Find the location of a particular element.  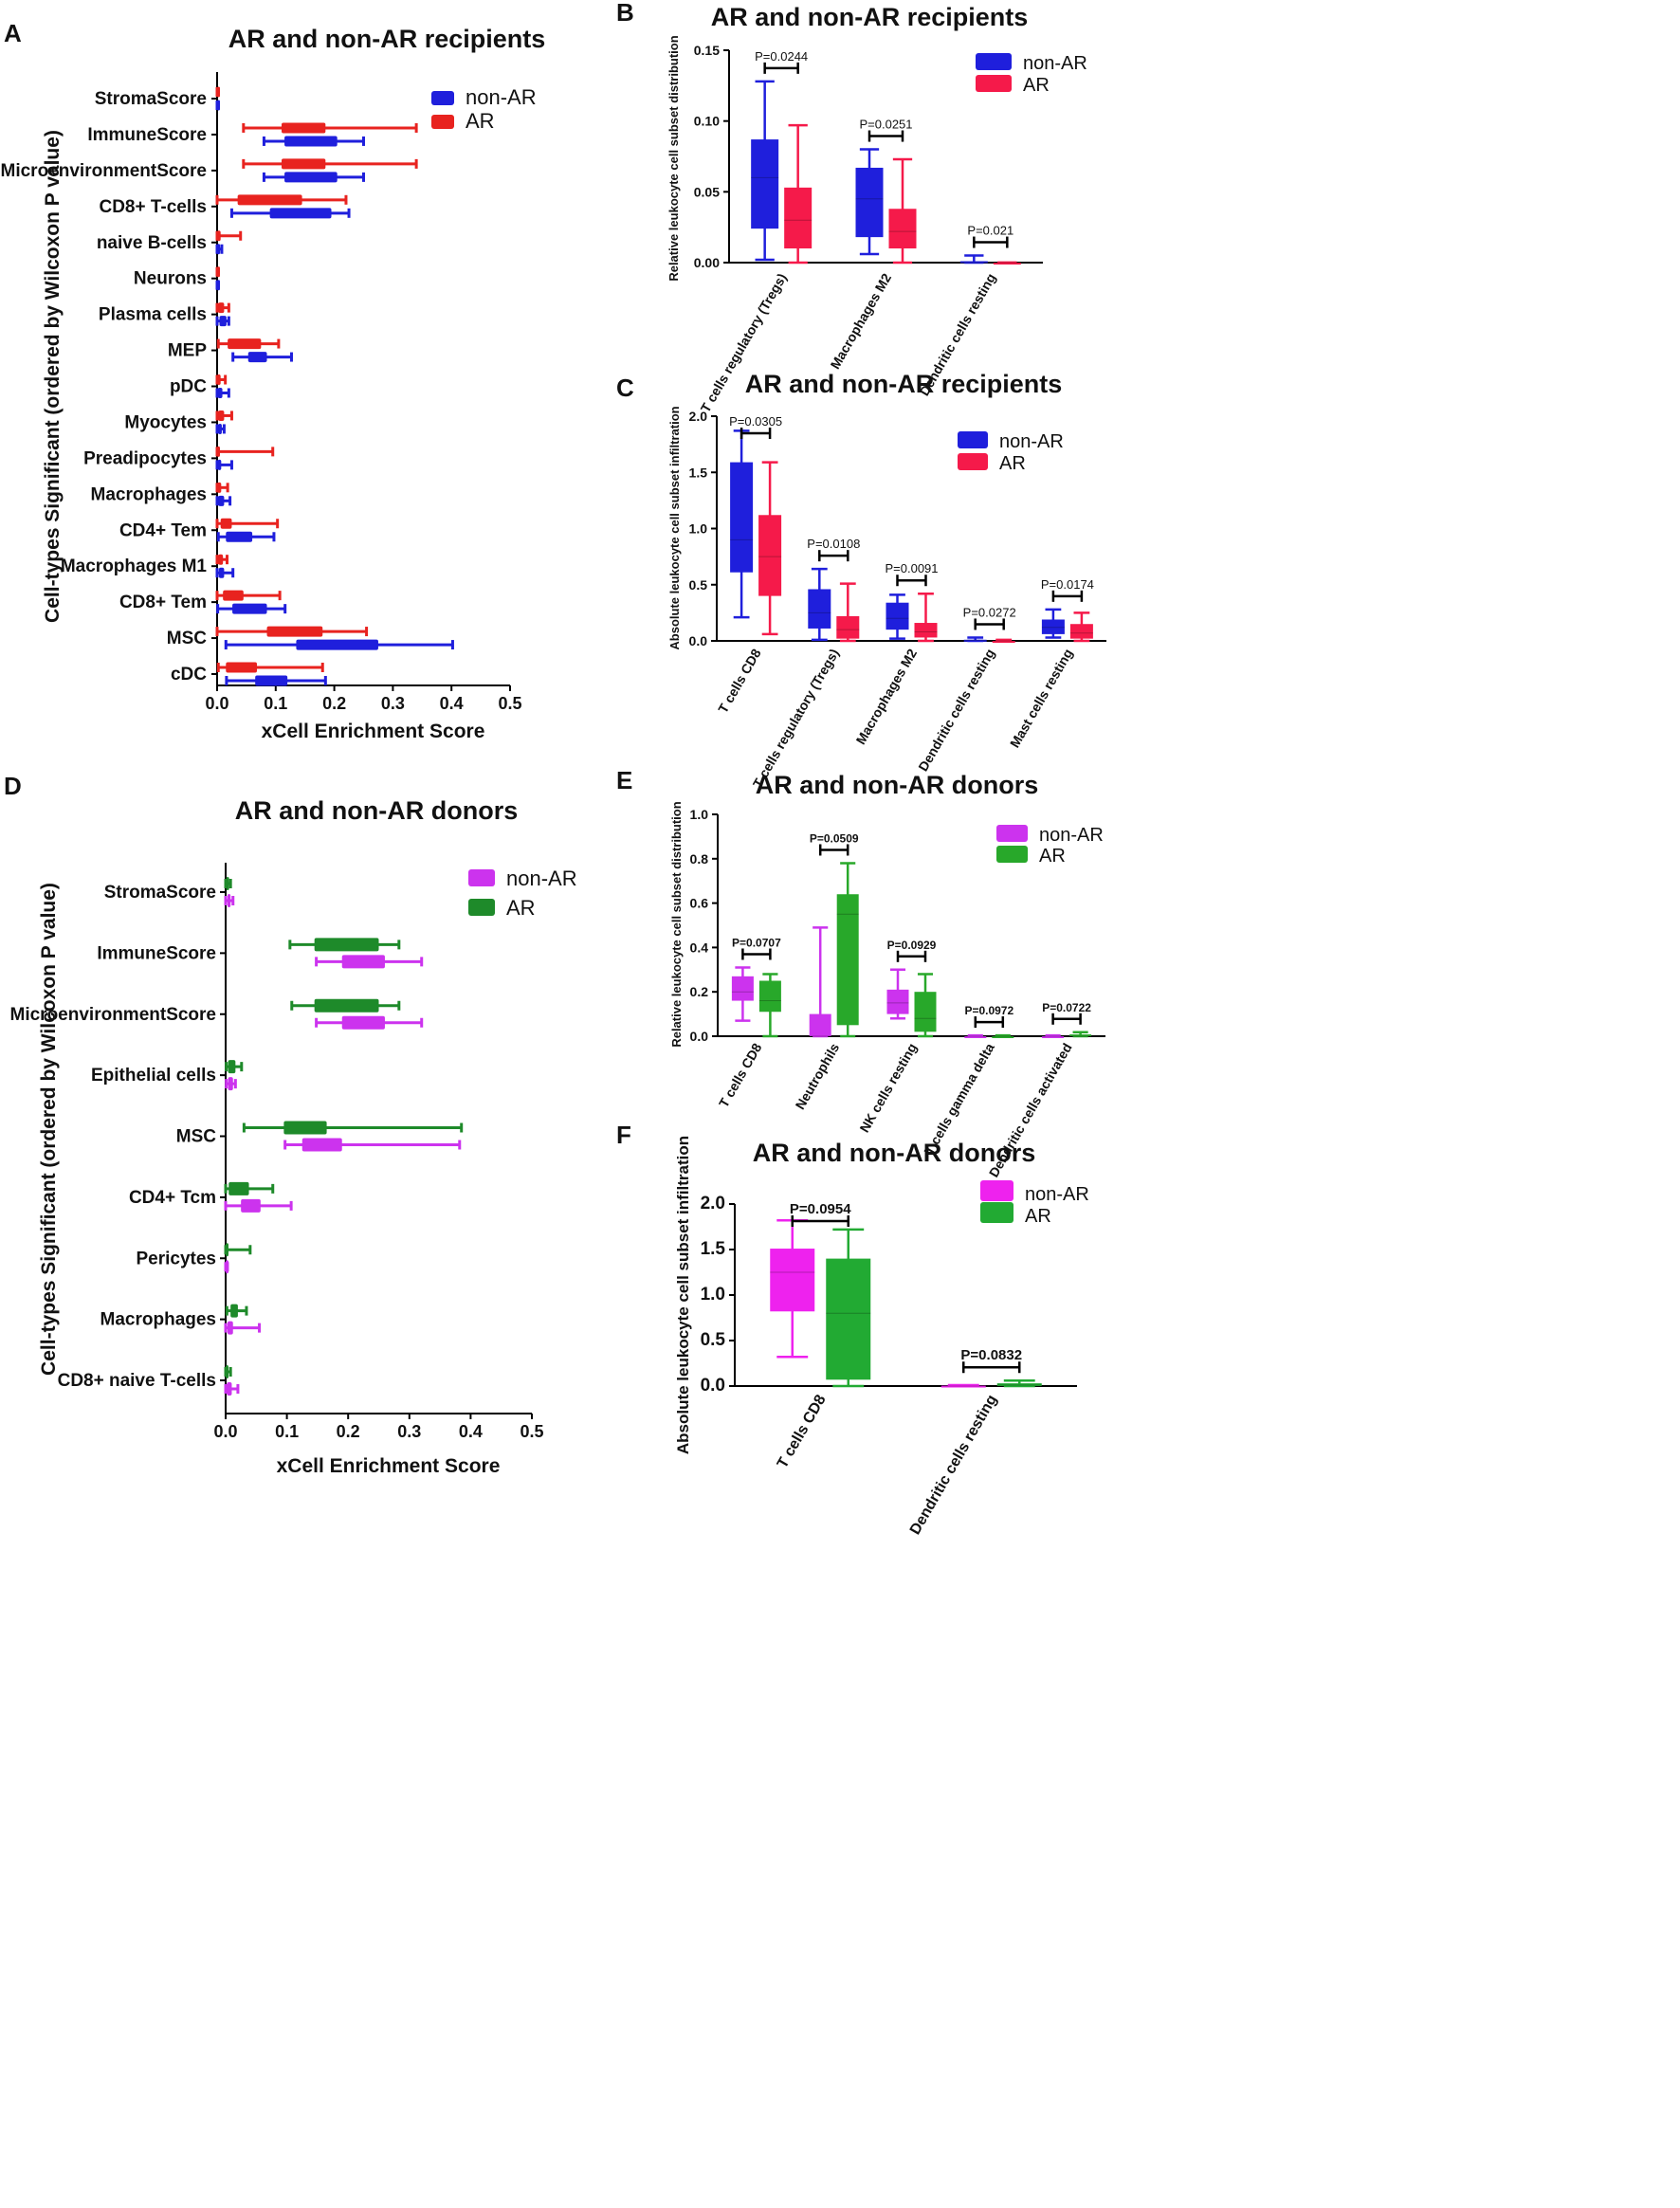

y-tick-label: 1.0 is located at coordinates (699, 814).